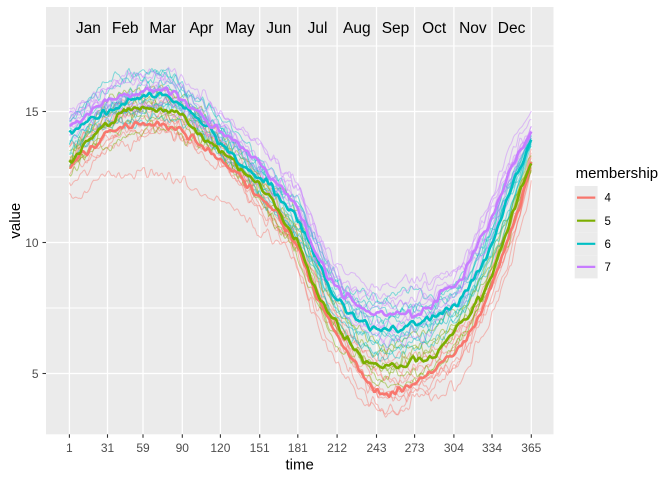 The height and width of the screenshot is (480, 672). I want to click on svg-text: 120, so click(220, 448).